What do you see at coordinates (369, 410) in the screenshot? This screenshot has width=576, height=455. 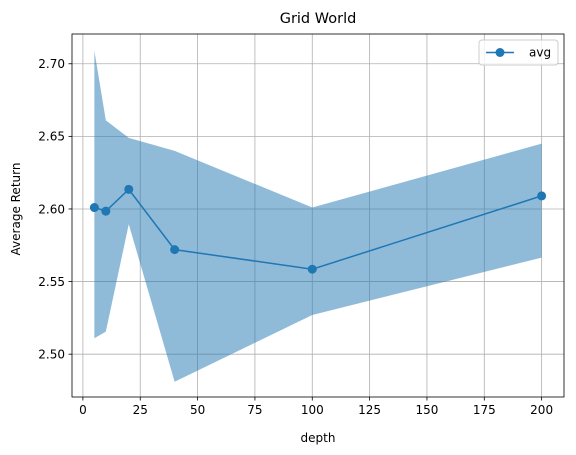 I see `x-tick-label: 125` at bounding box center [369, 410].